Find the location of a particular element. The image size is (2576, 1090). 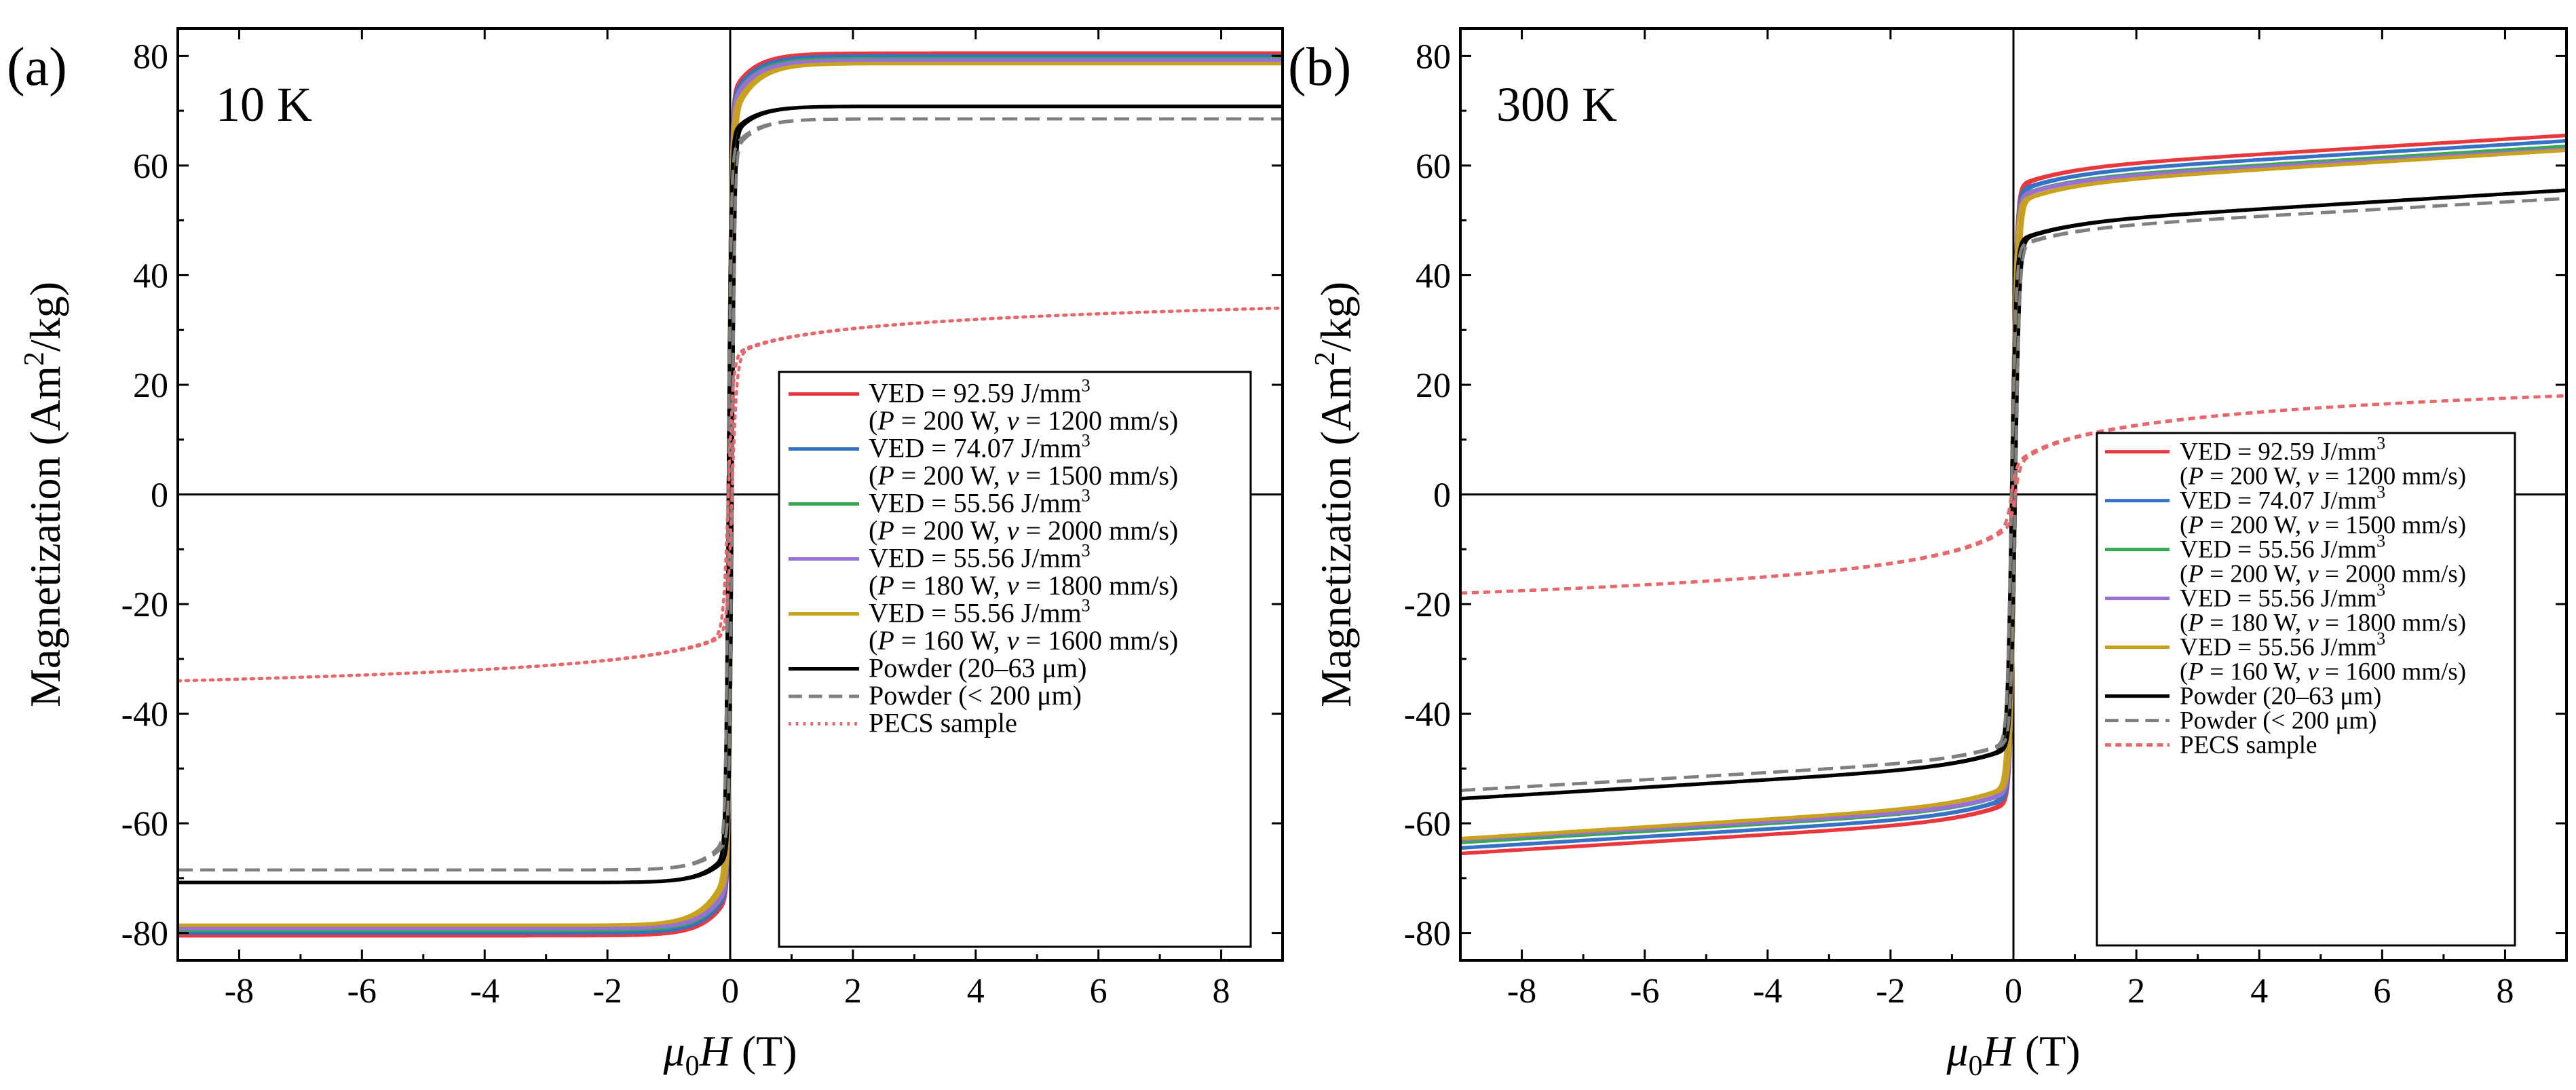

legend-label-4: VED = 55.56 J/mm3 is located at coordinates (980, 557).